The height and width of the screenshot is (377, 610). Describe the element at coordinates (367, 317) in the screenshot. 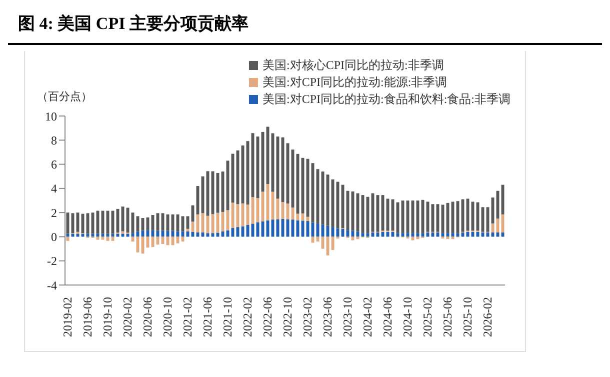

I see `x-tick-label: 2024-02` at that location.